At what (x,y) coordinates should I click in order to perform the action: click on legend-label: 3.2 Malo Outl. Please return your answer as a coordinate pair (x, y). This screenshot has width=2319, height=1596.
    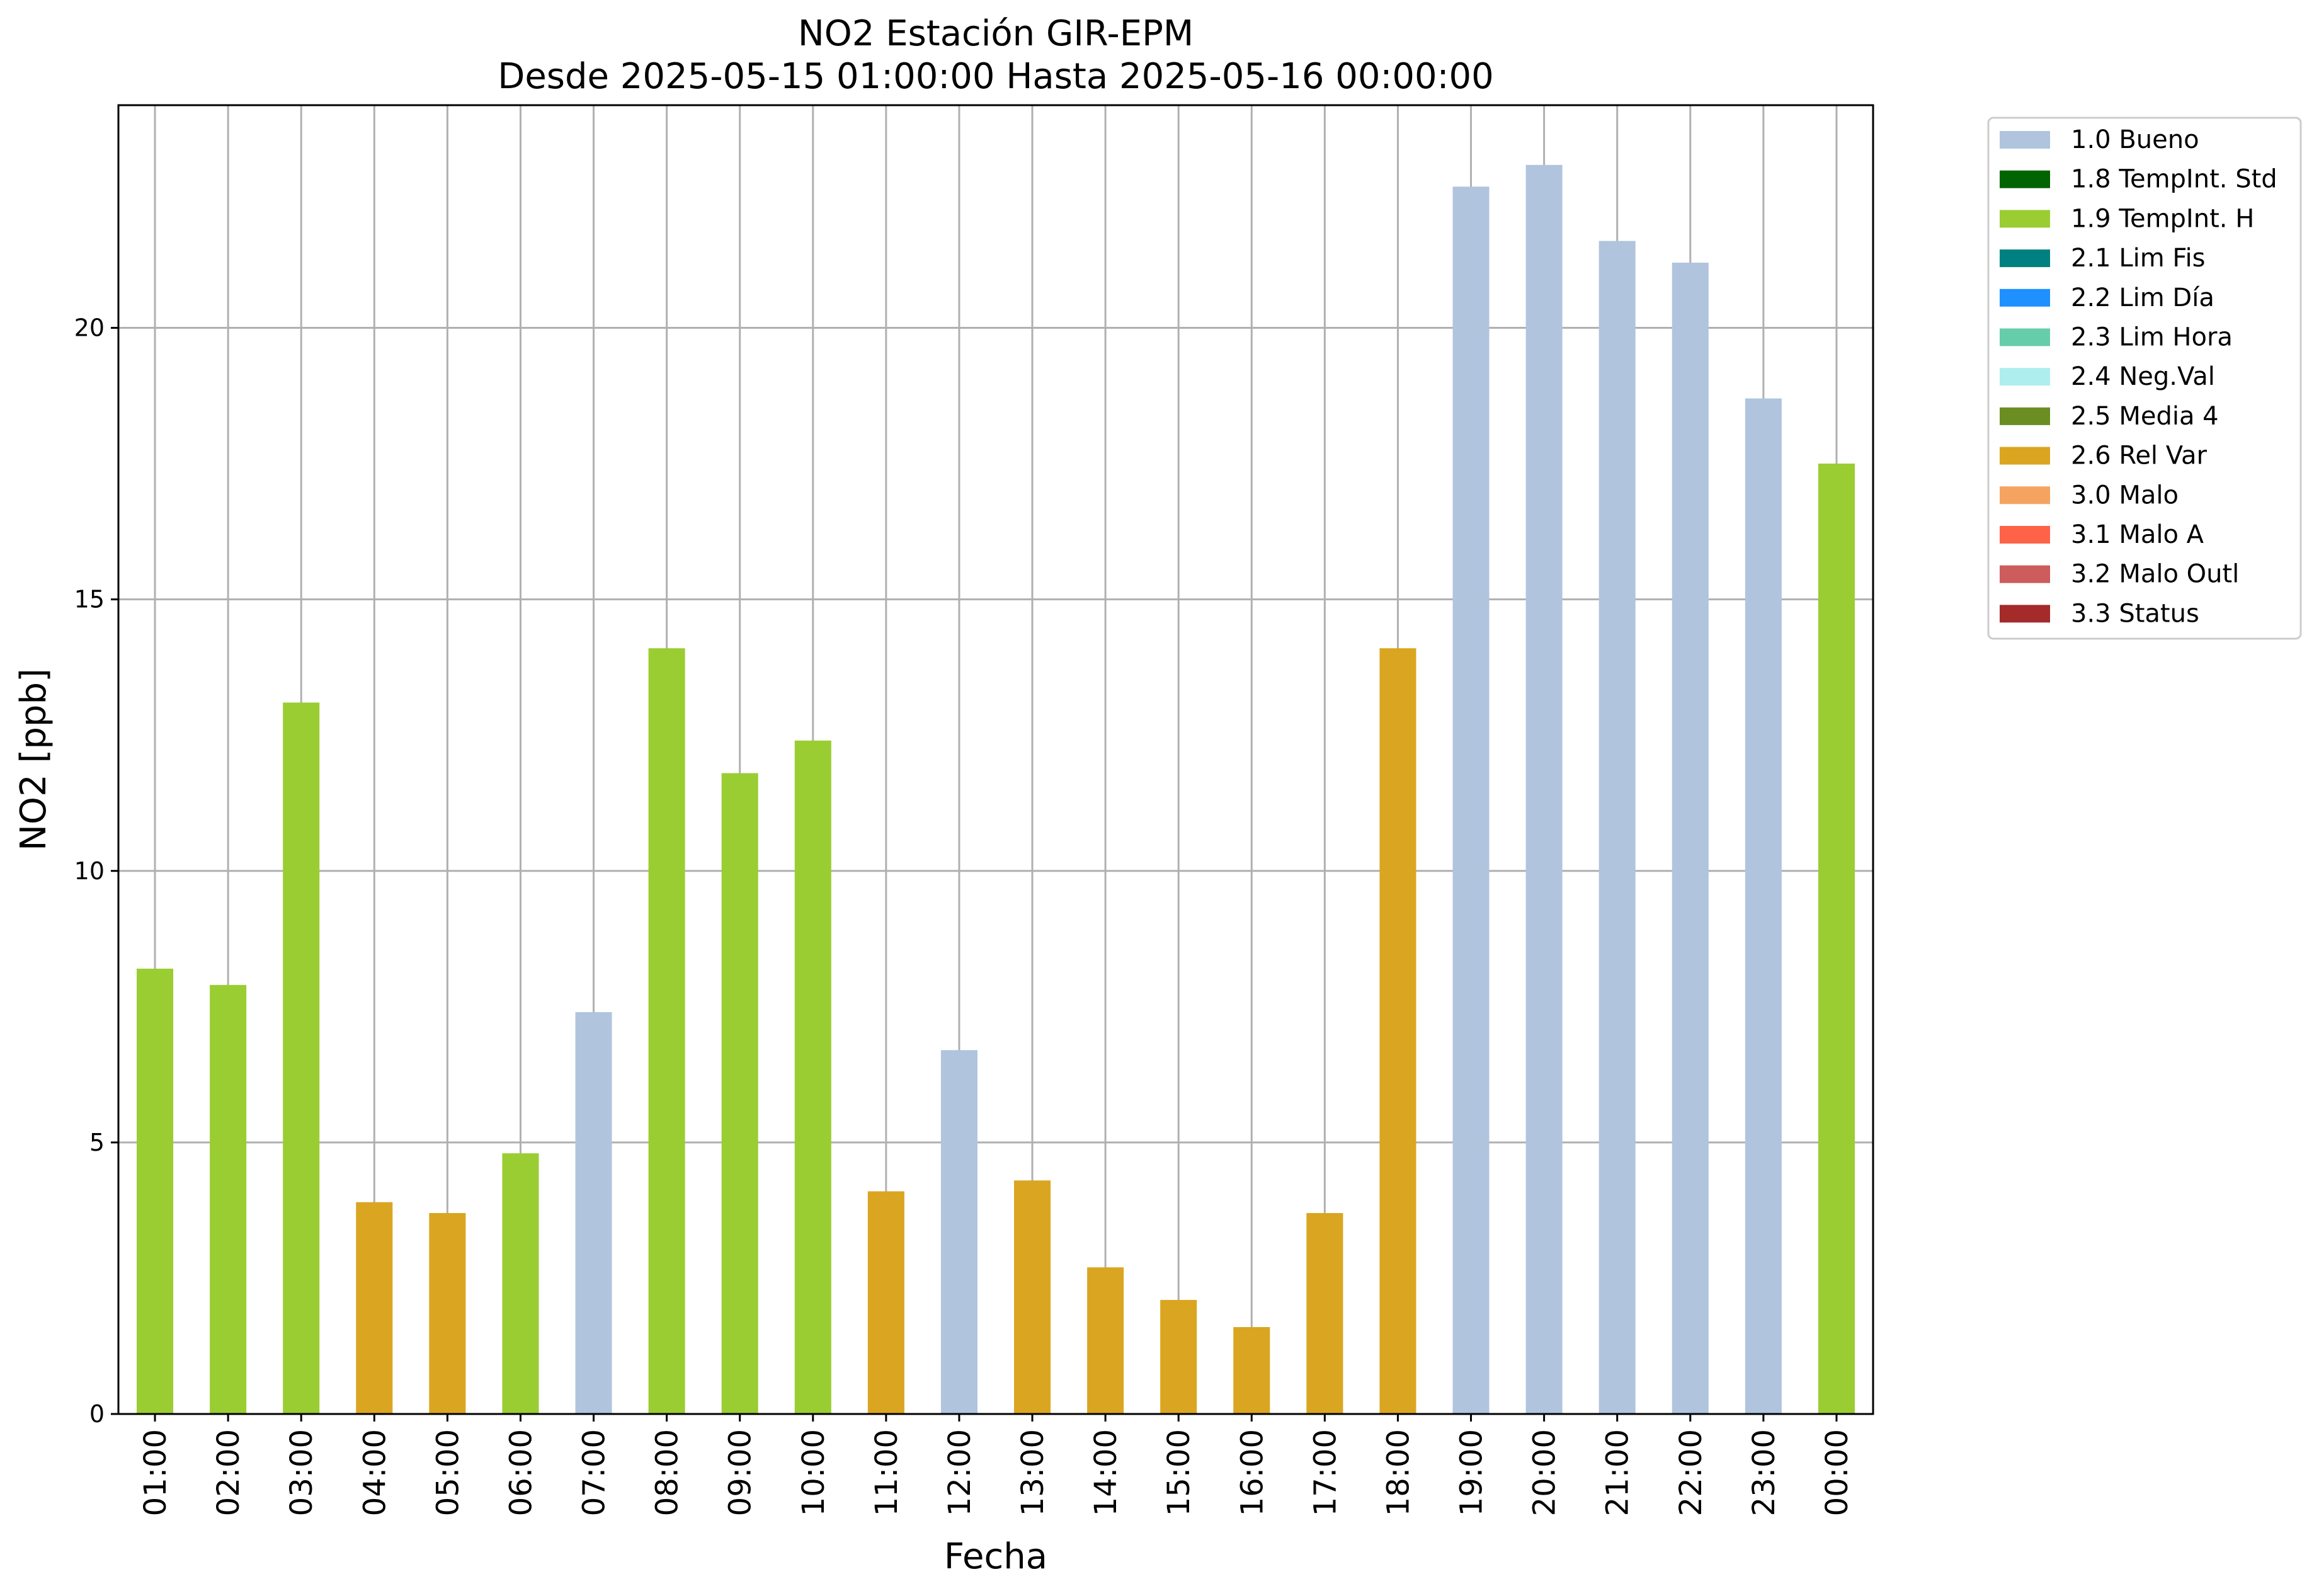
    Looking at the image, I should click on (2155, 574).